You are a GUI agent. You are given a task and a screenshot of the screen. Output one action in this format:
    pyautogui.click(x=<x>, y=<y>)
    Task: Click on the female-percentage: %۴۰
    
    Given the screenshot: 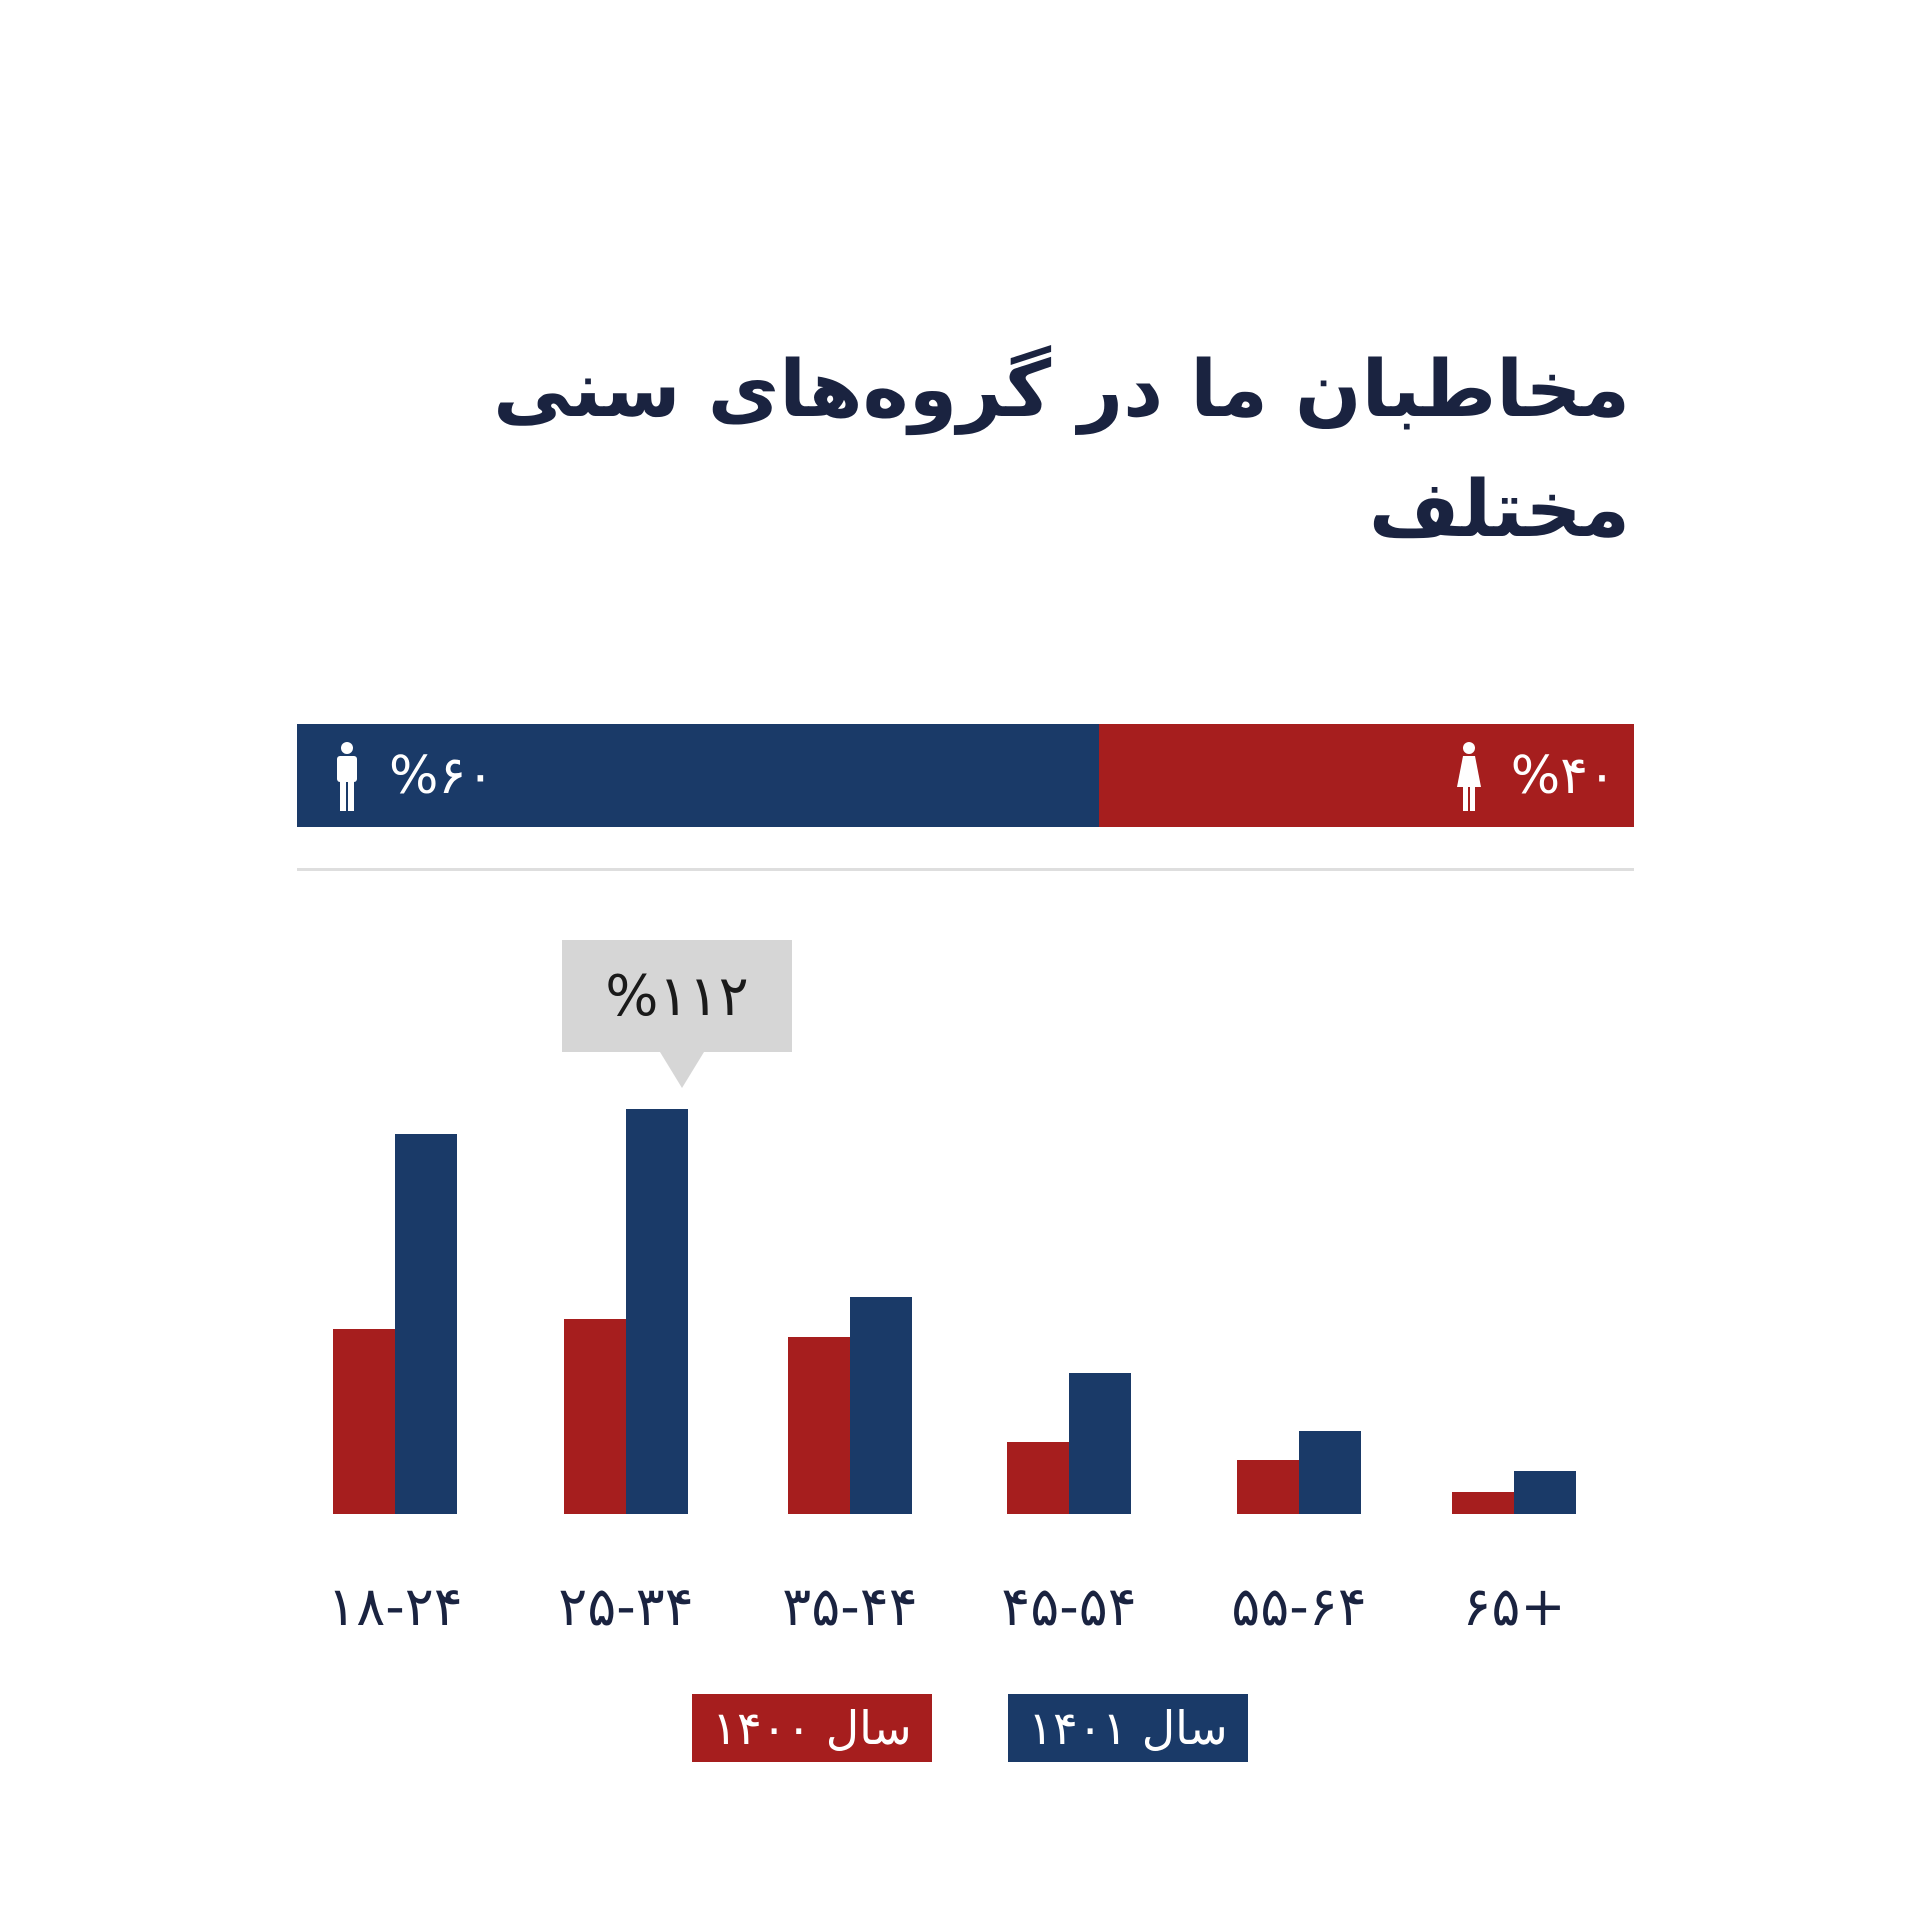 What is the action you would take?
    pyautogui.click(x=1563, y=775)
    